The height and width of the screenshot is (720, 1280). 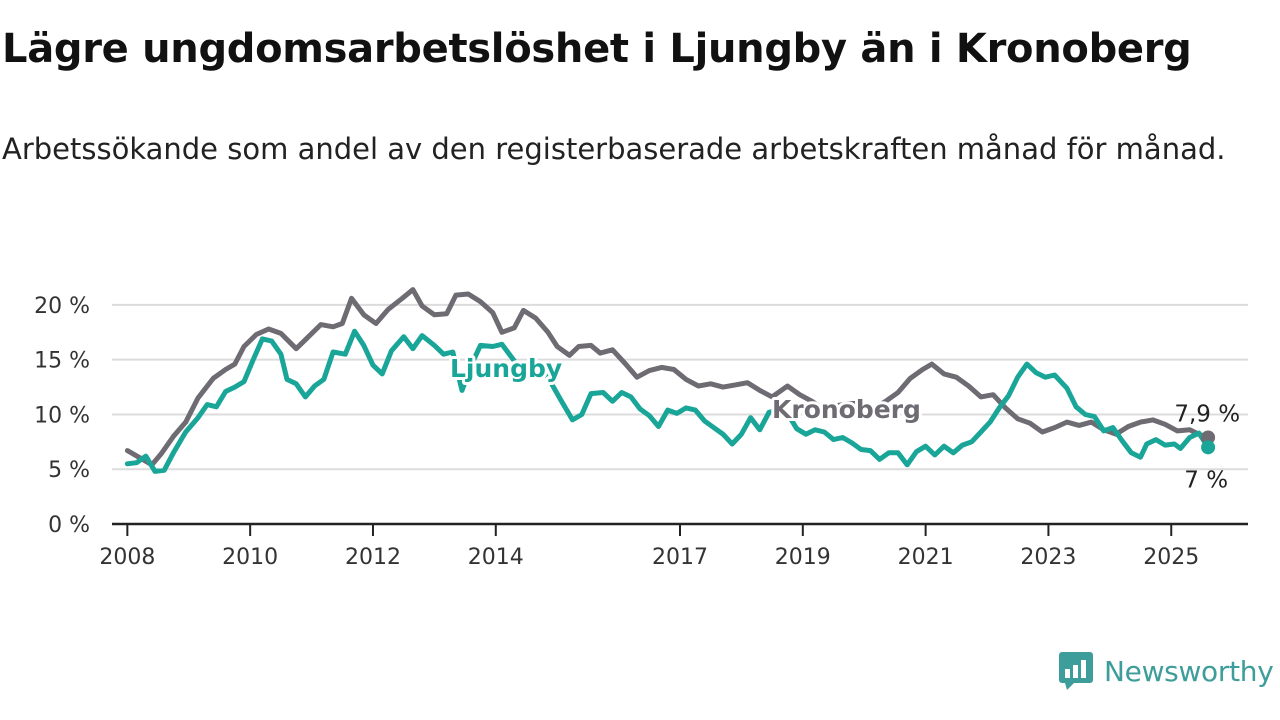 I want to click on x-tick-label: 2010, so click(x=250, y=557).